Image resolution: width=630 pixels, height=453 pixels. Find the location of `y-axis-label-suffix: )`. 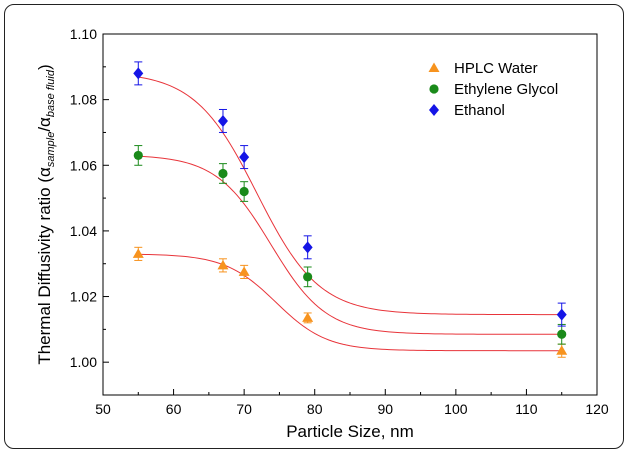

y-axis-label-suffix: ) is located at coordinates (44, 67).